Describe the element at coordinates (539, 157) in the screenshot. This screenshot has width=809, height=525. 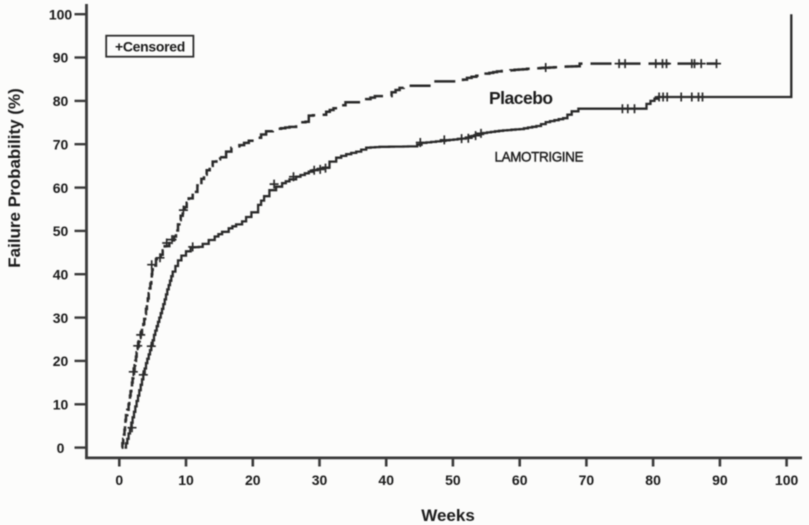
I see `svg-text: LAMOTRIGINE` at that location.